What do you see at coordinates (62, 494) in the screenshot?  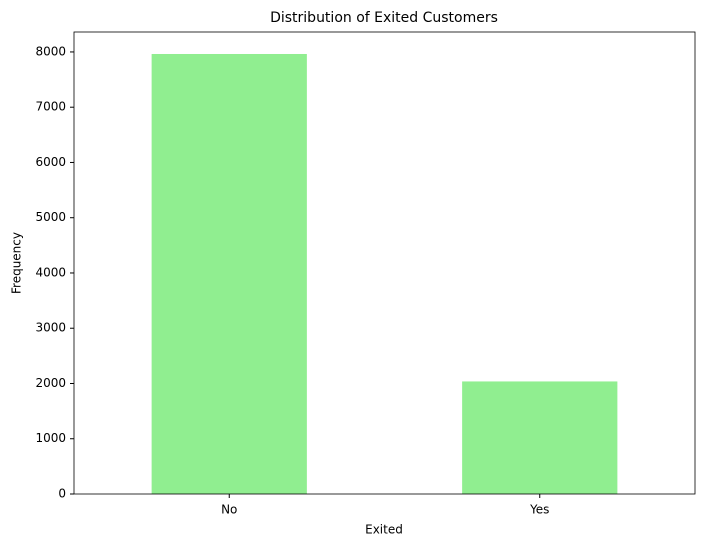 I see `y-tick-label: 0` at bounding box center [62, 494].